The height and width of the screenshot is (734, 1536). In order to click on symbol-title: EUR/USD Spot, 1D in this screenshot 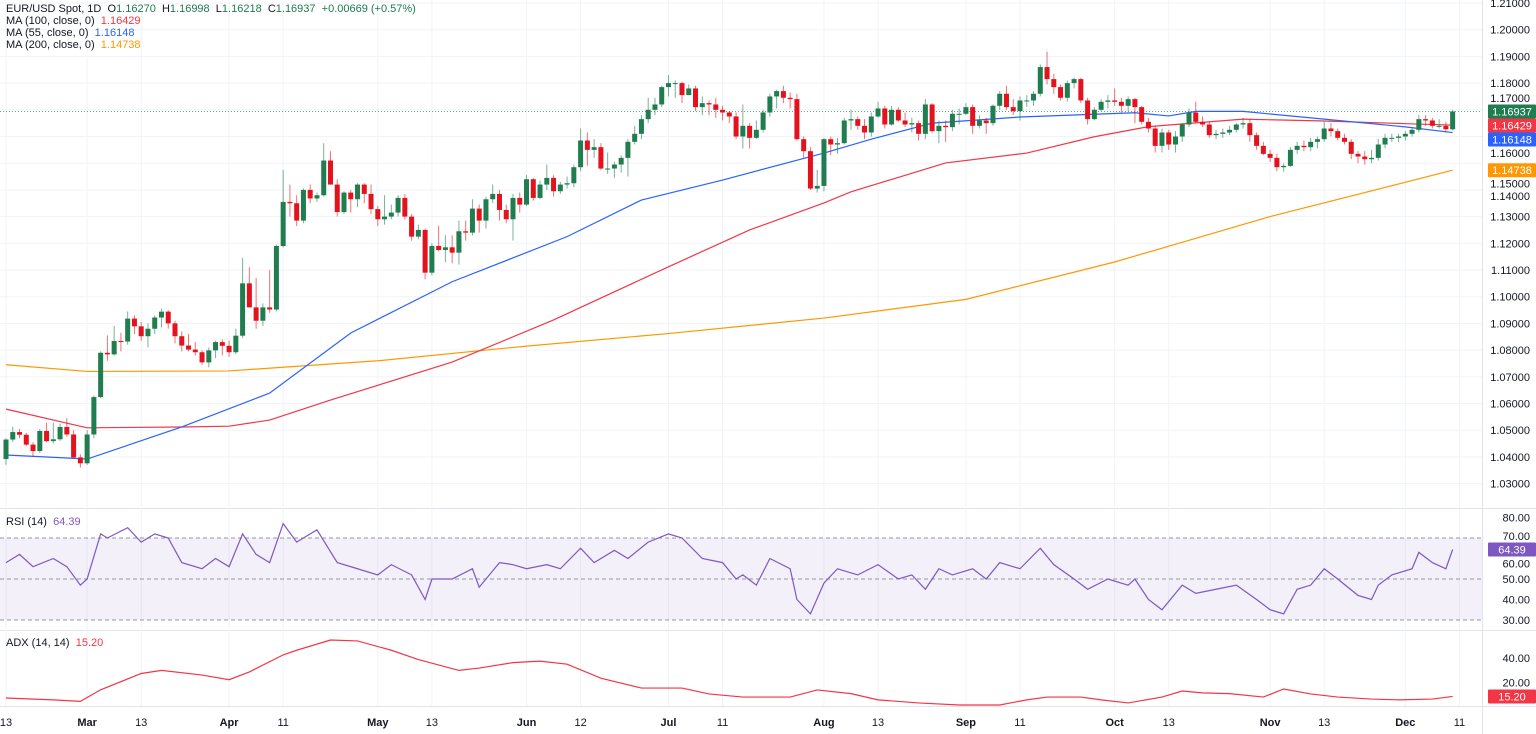, I will do `click(54, 9)`.